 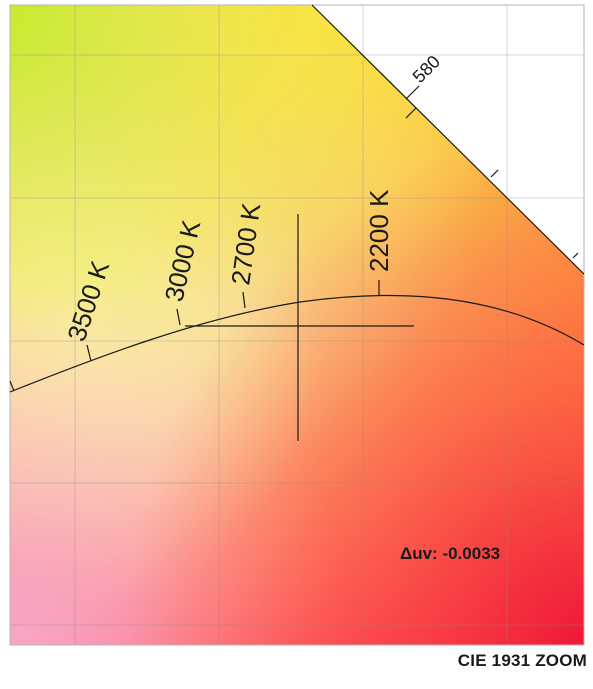 I want to click on isotherm-ticks, so click(x=194, y=336).